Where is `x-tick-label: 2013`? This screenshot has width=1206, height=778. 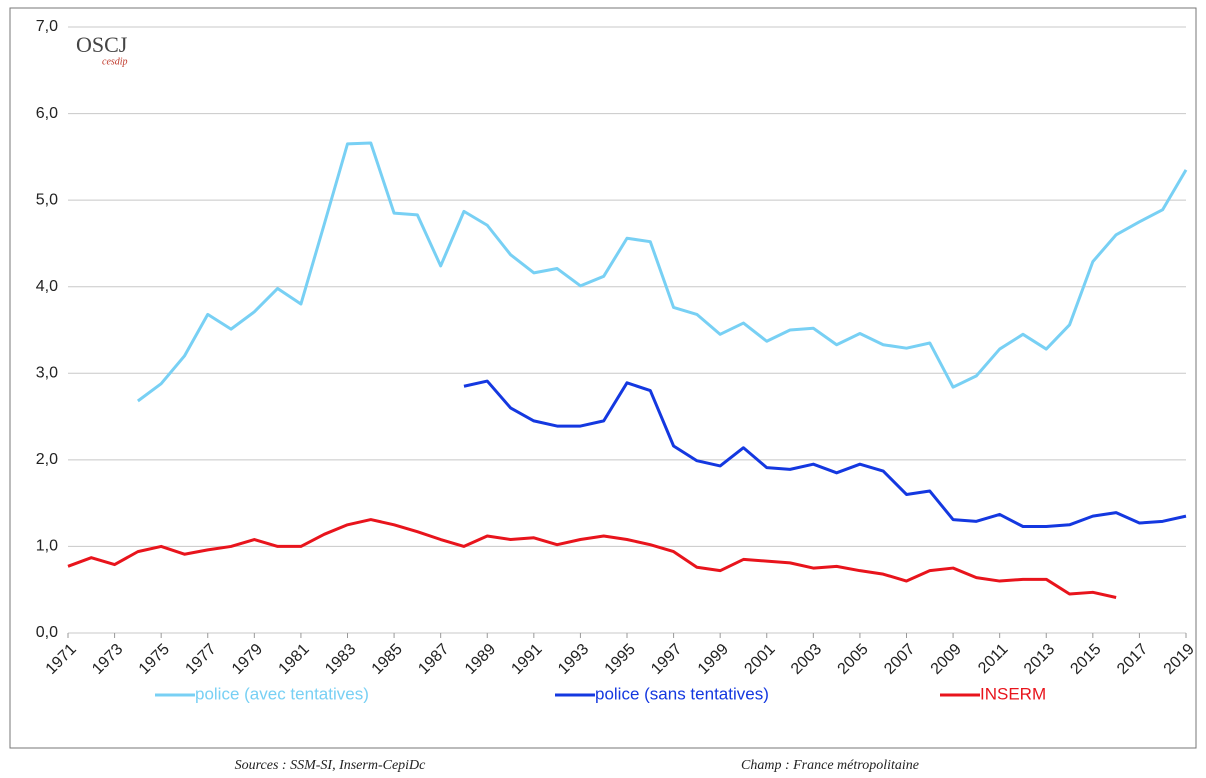 x-tick-label: 2013 is located at coordinates (1039, 659).